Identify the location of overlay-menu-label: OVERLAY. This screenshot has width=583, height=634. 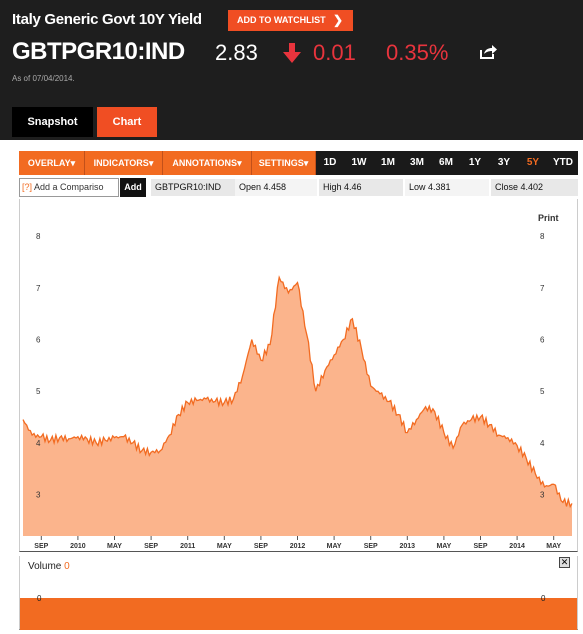
(49, 163).